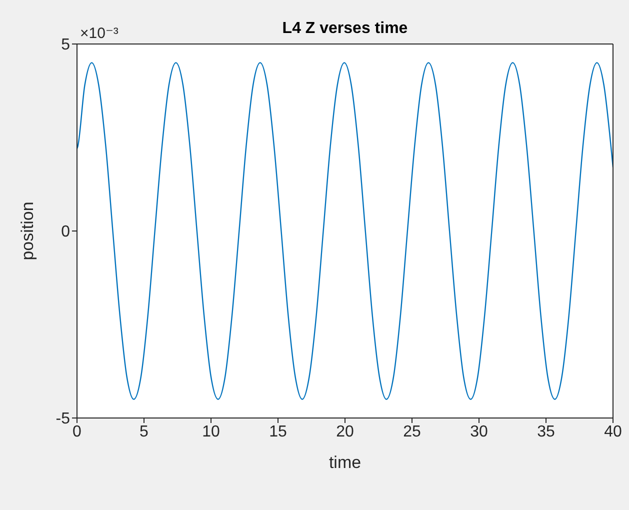 The height and width of the screenshot is (510, 629). I want to click on y-tick-label: -5, so click(63, 419).